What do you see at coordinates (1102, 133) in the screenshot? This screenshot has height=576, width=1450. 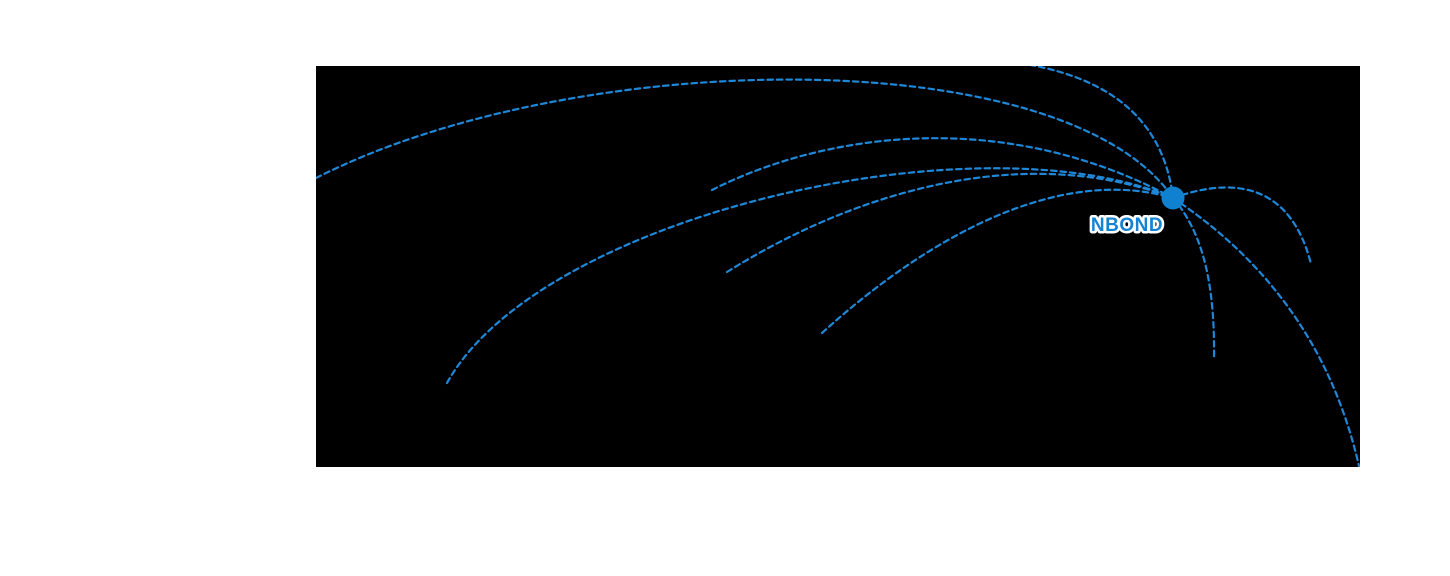 I see `route-edge-north-arc` at bounding box center [1102, 133].